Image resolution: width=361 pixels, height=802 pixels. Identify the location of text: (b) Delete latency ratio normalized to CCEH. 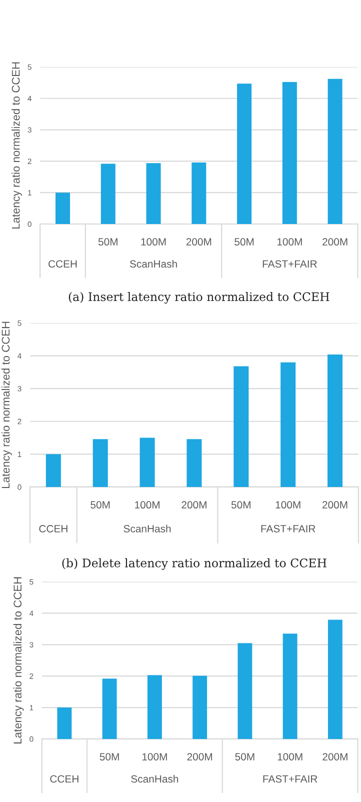
(194, 564).